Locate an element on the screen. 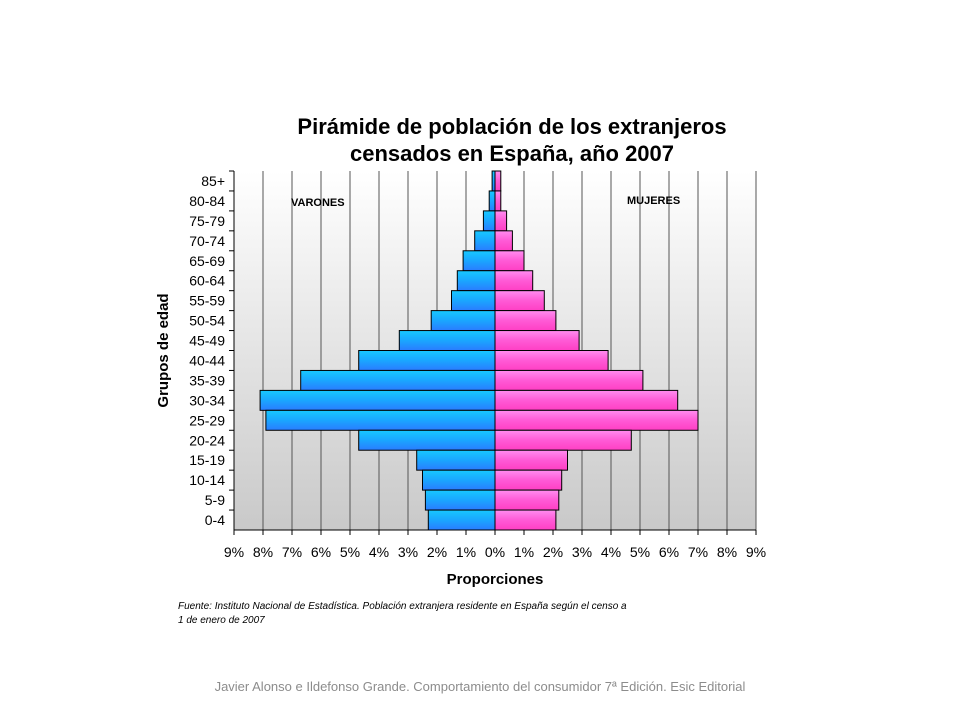  y-tick-label: 85+ is located at coordinates (213, 181).